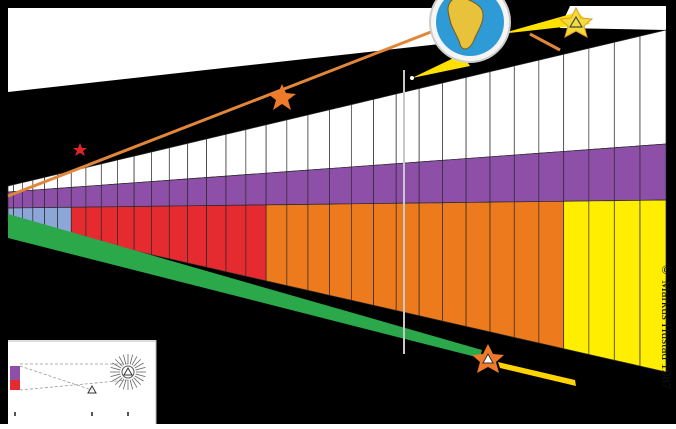  Describe the element at coordinates (15, 373) in the screenshot. I see `inset-purple-bar` at that location.